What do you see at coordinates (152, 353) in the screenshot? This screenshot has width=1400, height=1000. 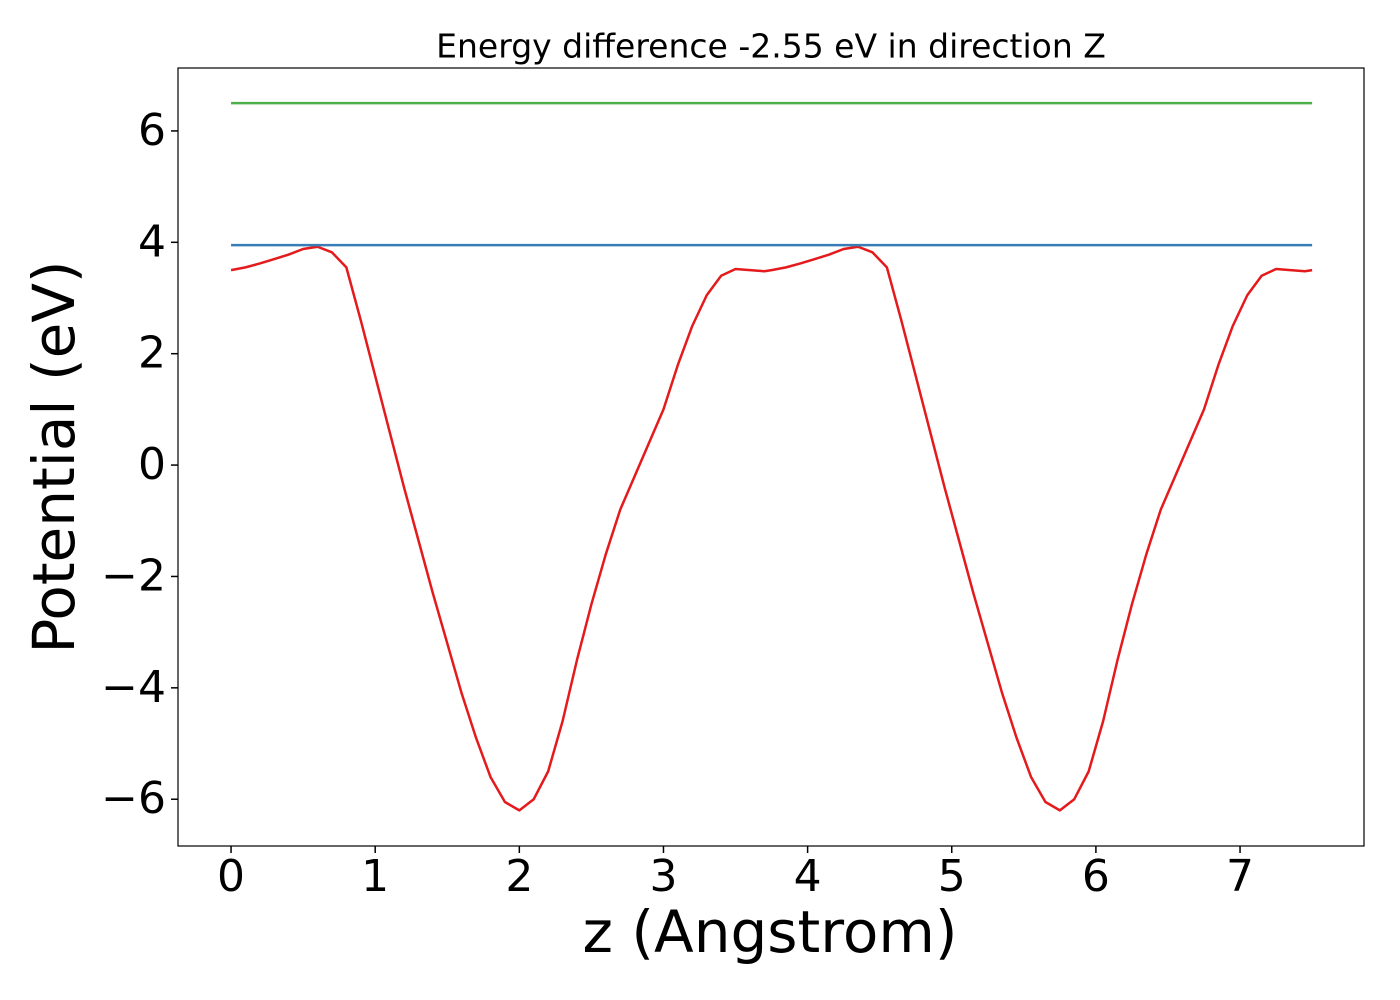 I see `y-tick-label: 2` at bounding box center [152, 353].